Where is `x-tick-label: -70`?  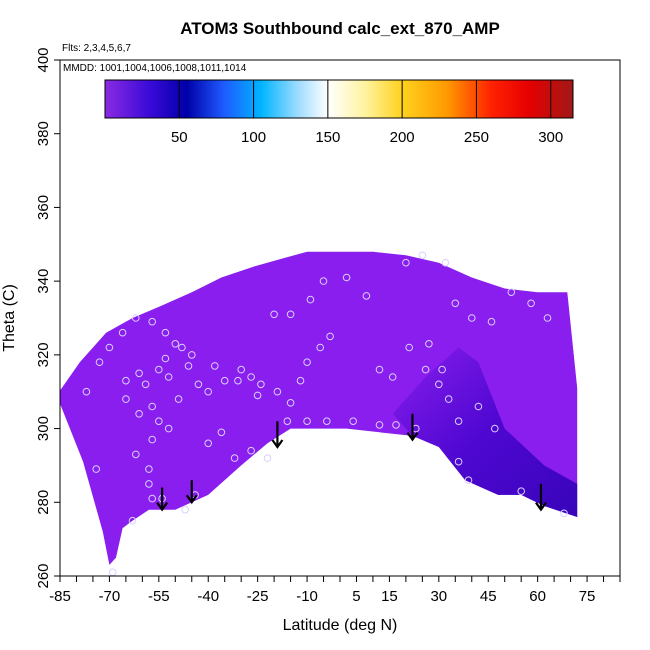 x-tick-label: -70 is located at coordinates (110, 596).